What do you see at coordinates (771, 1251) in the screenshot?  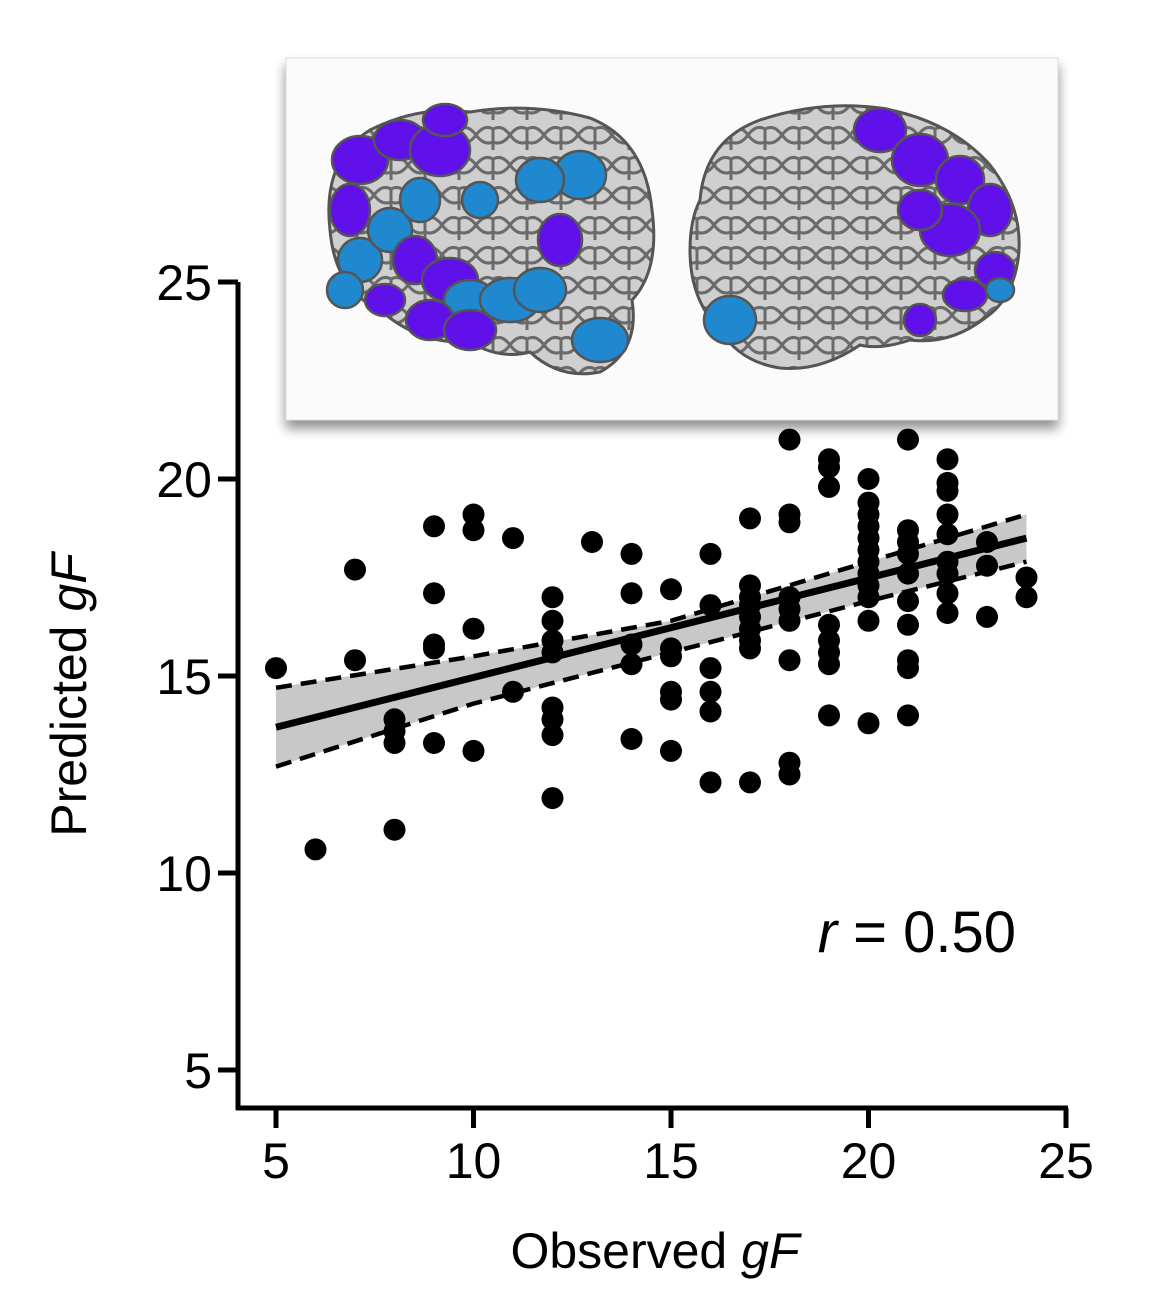 I see `x-axis-title-italic: gF` at bounding box center [771, 1251].